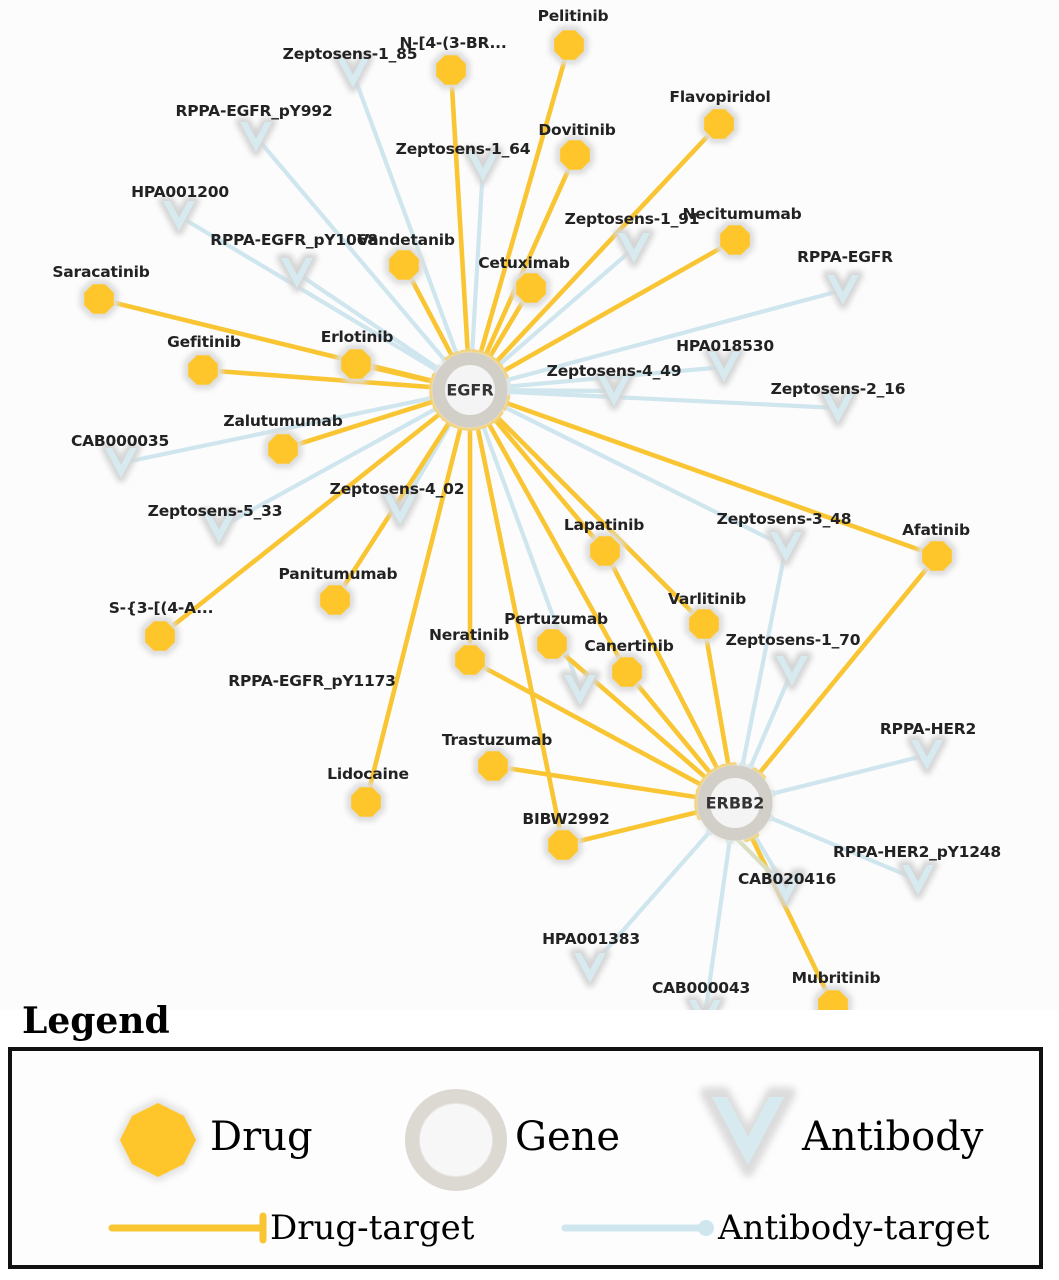 The height and width of the screenshot is (1280, 1059). I want to click on legend-drug-icon, so click(158, 1140).